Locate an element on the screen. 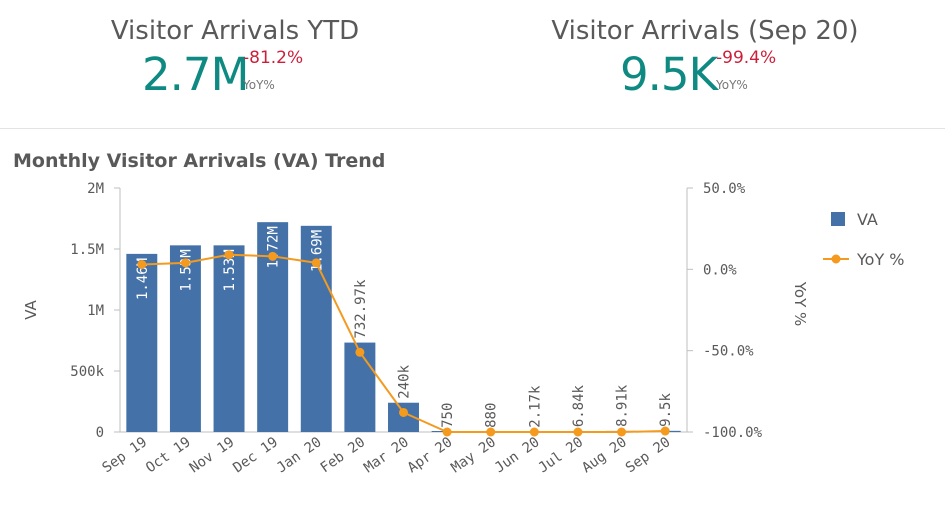 This screenshot has width=945, height=518. x-tick-label: Apr 20 is located at coordinates (430, 455).